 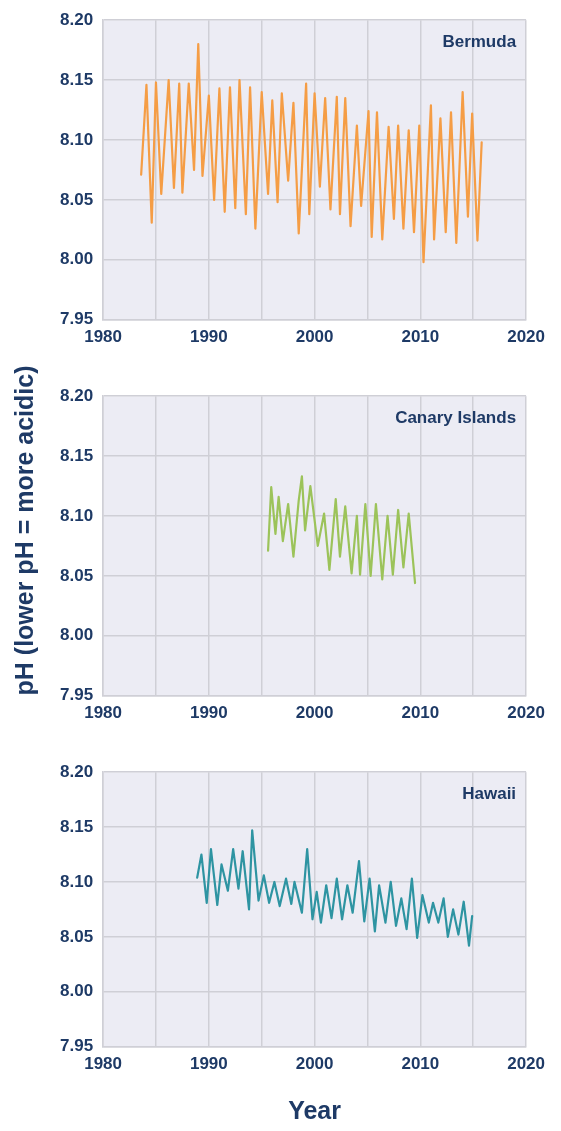 What do you see at coordinates (315, 1109) in the screenshot?
I see `x-axis-title: Year` at bounding box center [315, 1109].